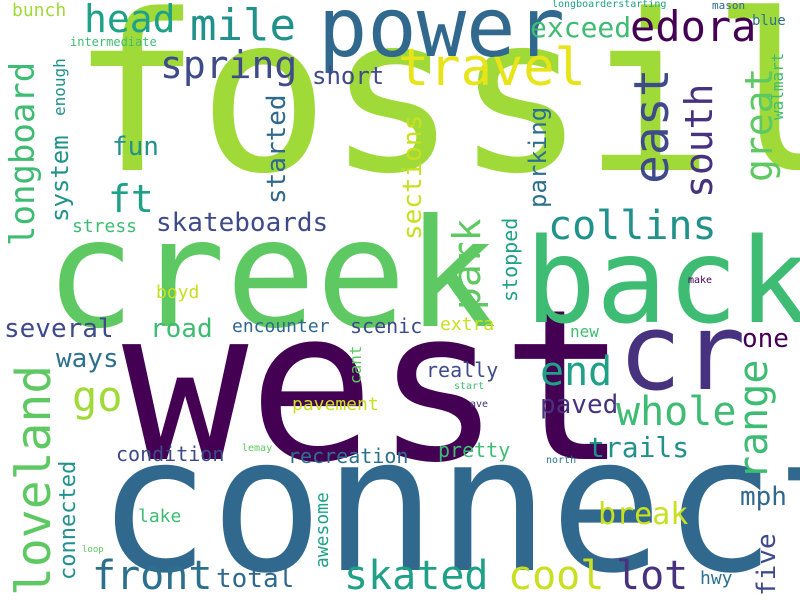 Image resolution: width=800 pixels, height=600 pixels. I want to click on word-travel: travel, so click(492, 68).